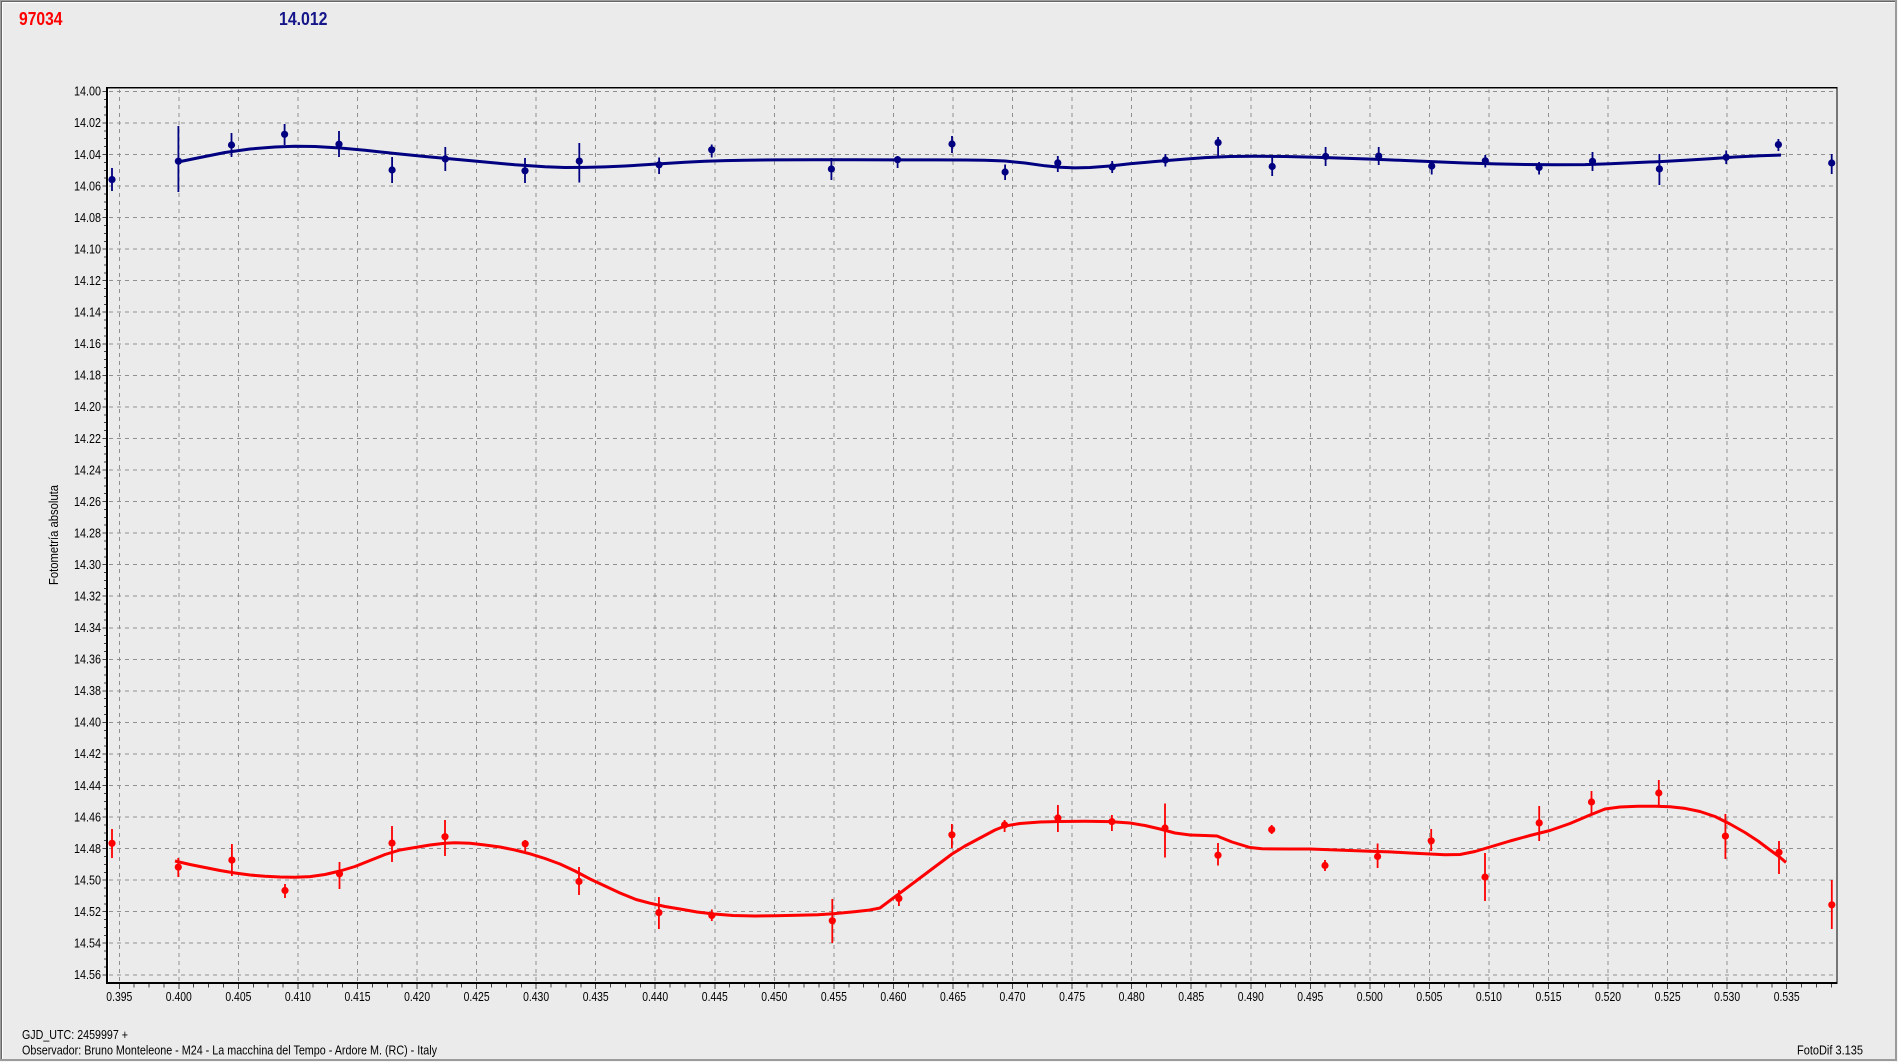 Image resolution: width=1898 pixels, height=1062 pixels. What do you see at coordinates (87, 502) in the screenshot?
I see `svg-text: 14.26` at bounding box center [87, 502].